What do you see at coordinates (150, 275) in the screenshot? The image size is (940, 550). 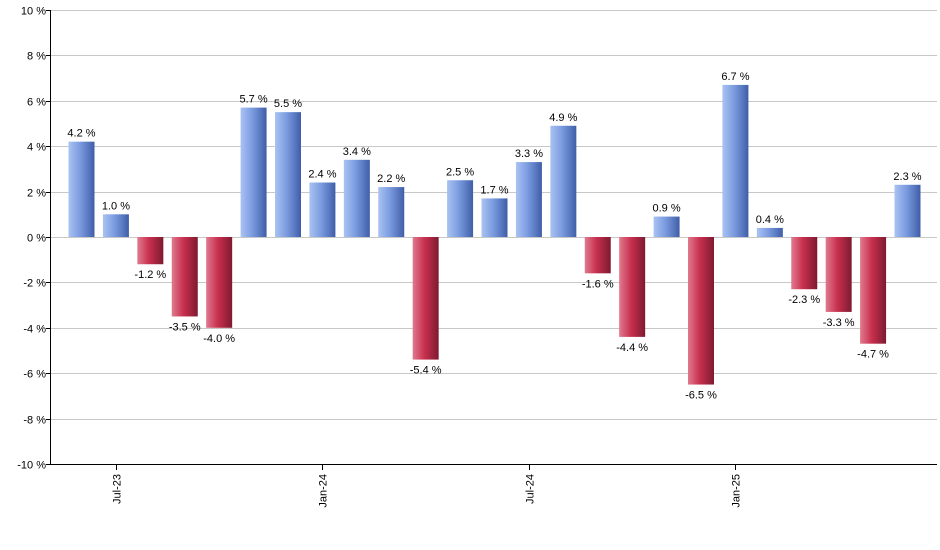 I see `data-label: -1.2 %` at bounding box center [150, 275].